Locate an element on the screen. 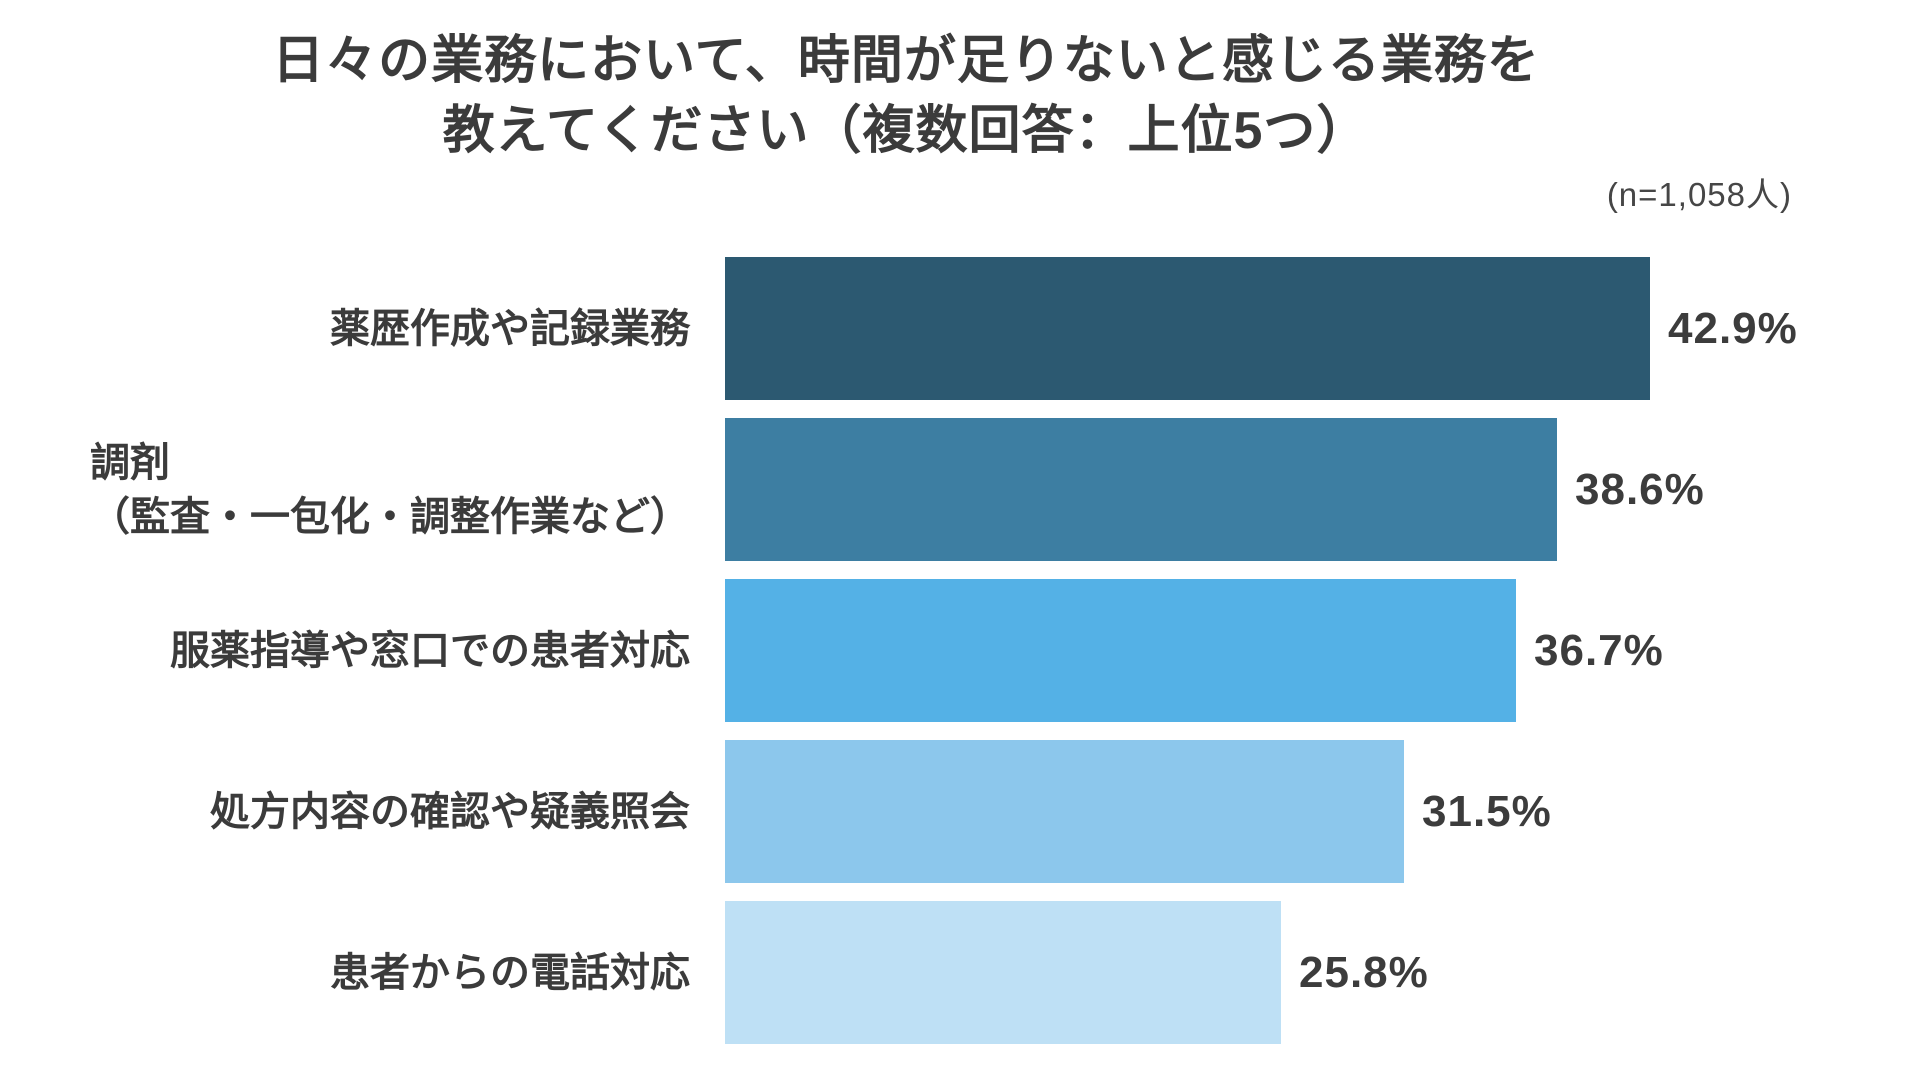  value-label: 31.5% is located at coordinates (1487, 811).